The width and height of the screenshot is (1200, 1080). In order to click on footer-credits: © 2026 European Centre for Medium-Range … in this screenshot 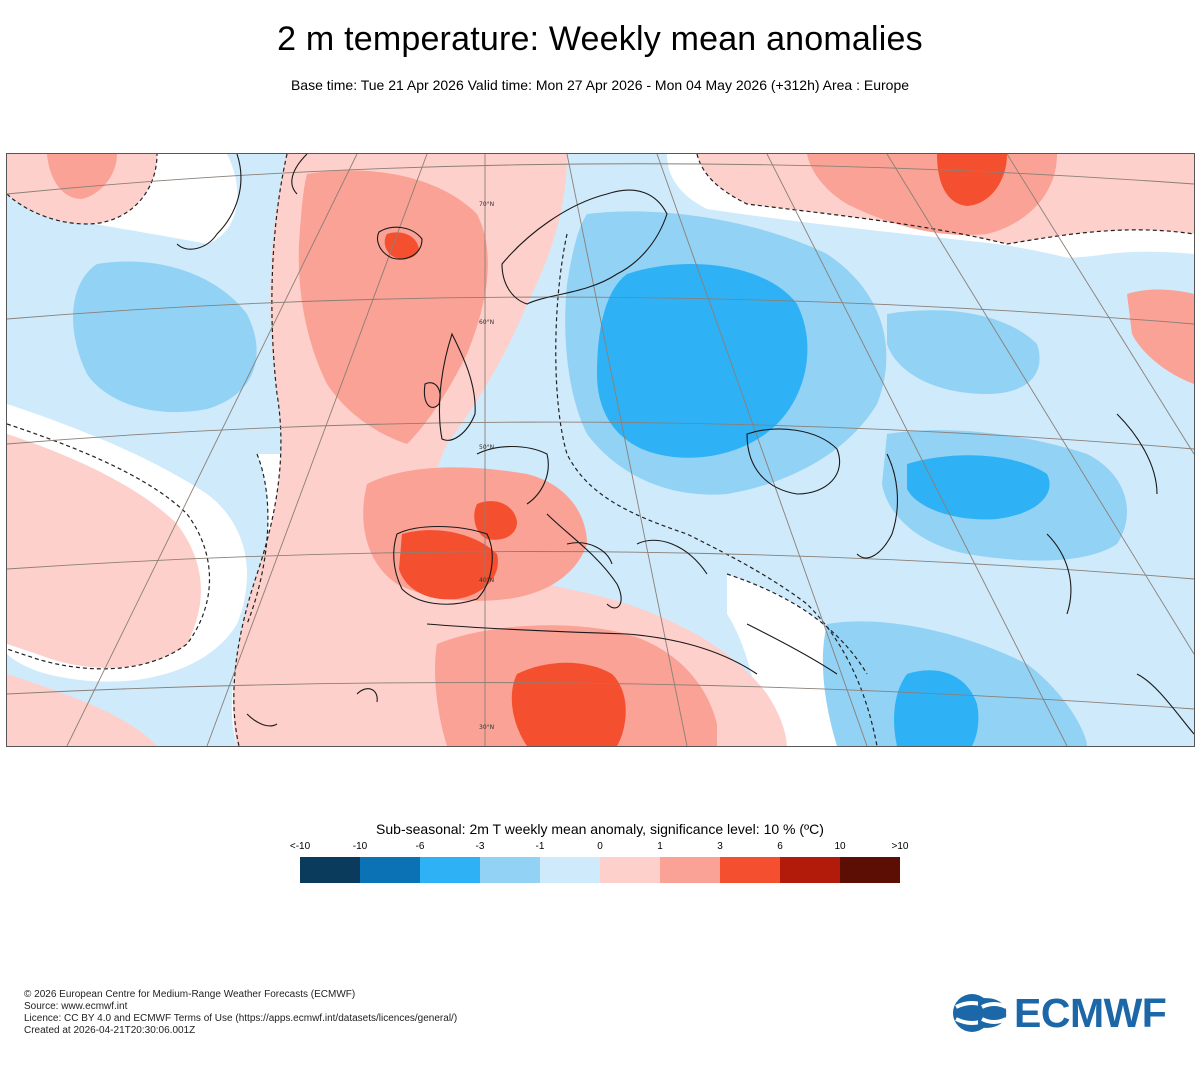, I will do `click(240, 1013)`.